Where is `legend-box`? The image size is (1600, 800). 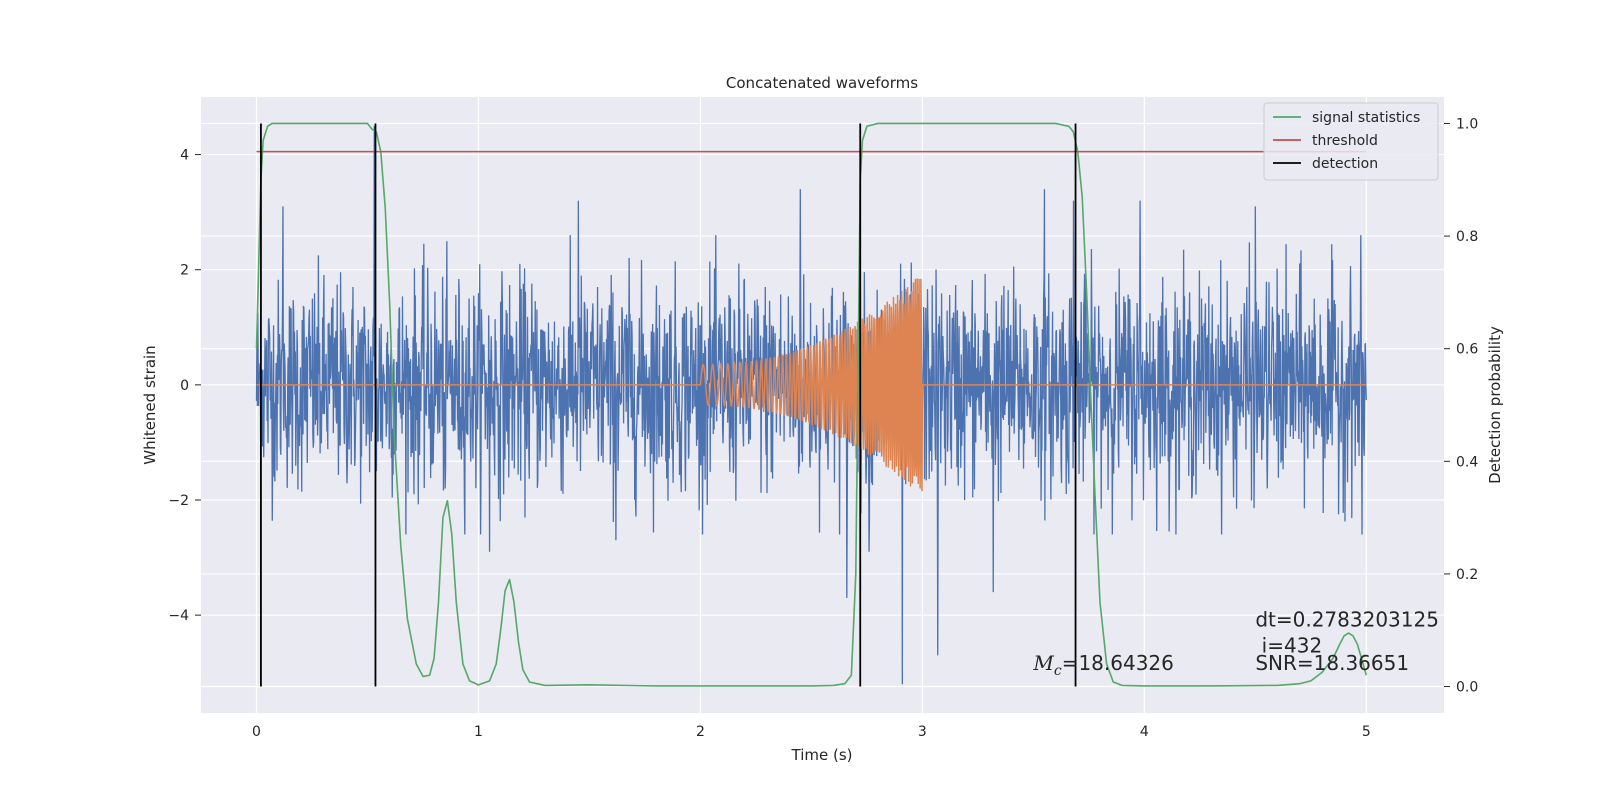
legend-box is located at coordinates (1351, 141).